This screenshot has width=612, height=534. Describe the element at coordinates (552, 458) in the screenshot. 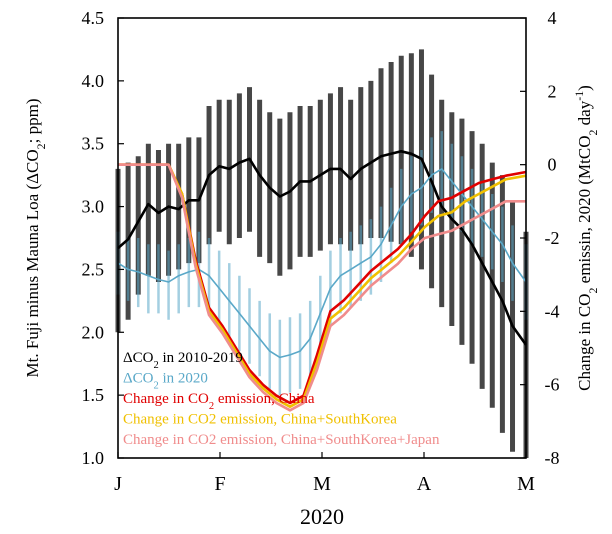

I see `right-tick-label: -8` at that location.